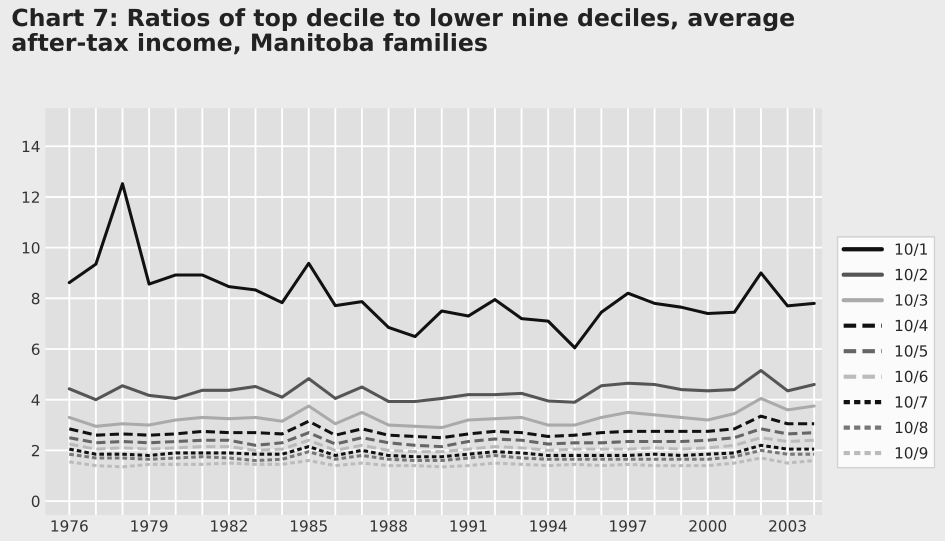  What do you see at coordinates (787, 526) in the screenshot?
I see `x-tick-label: 2003` at bounding box center [787, 526].